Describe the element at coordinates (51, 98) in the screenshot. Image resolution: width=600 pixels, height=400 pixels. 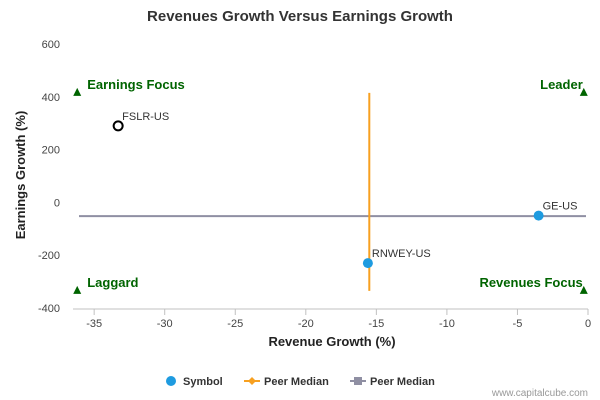
I see `y-tick-label: 400` at that location.